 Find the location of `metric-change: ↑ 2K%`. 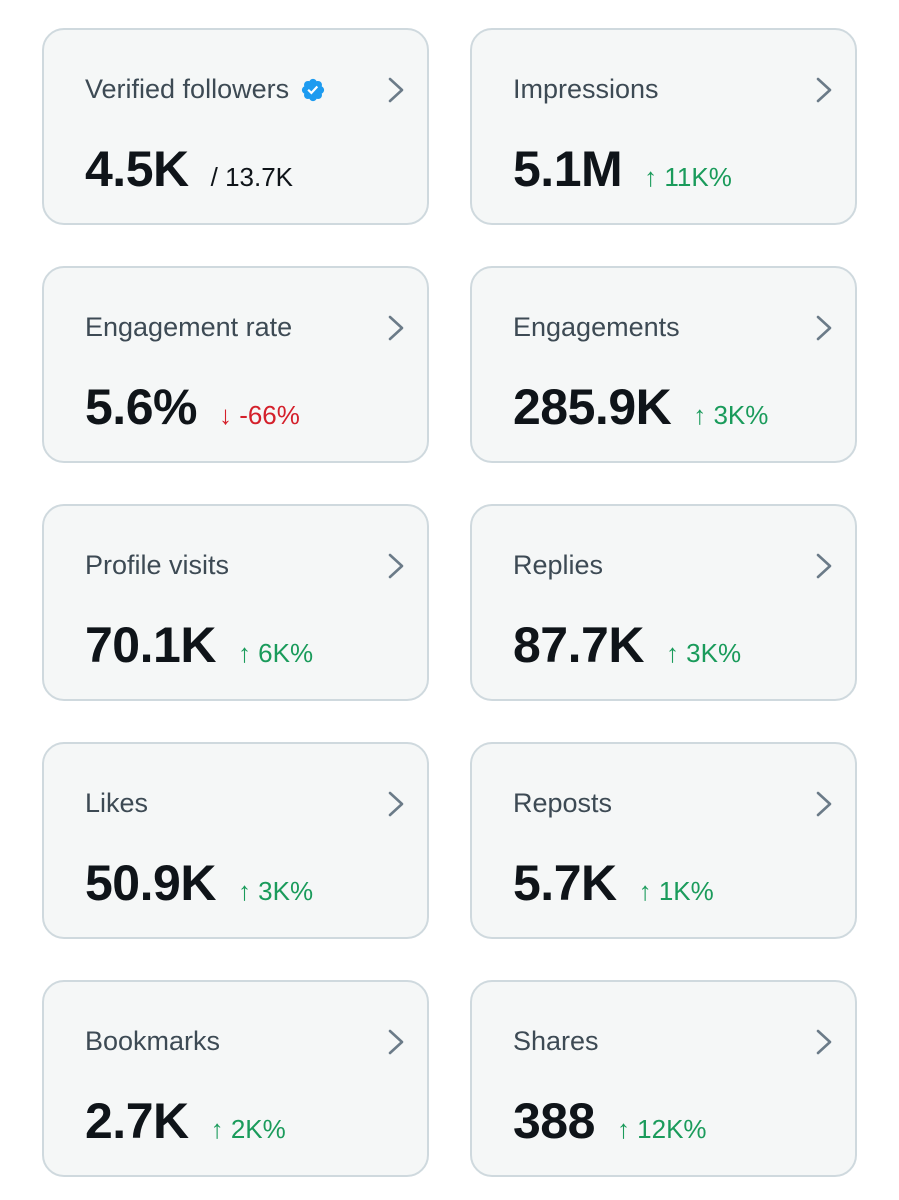

metric-change: ↑ 2K% is located at coordinates (248, 1129).